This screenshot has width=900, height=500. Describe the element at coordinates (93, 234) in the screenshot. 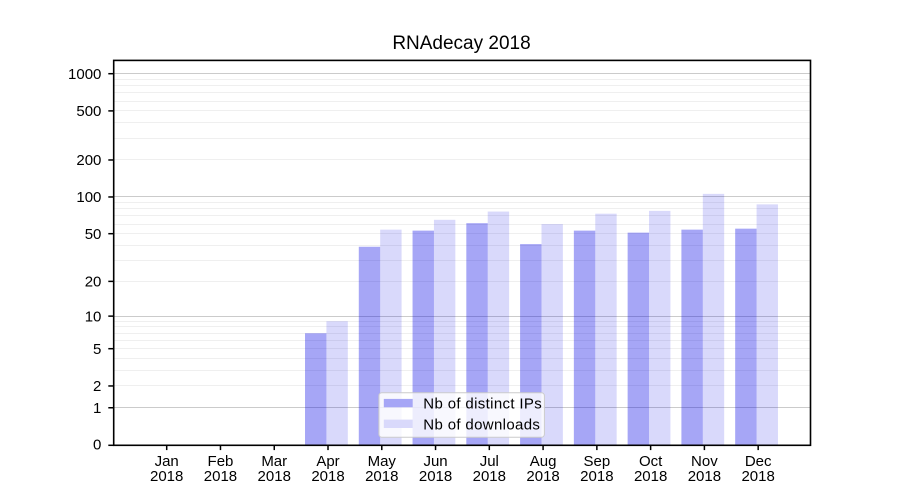

I see `svg-text: 50` at that location.